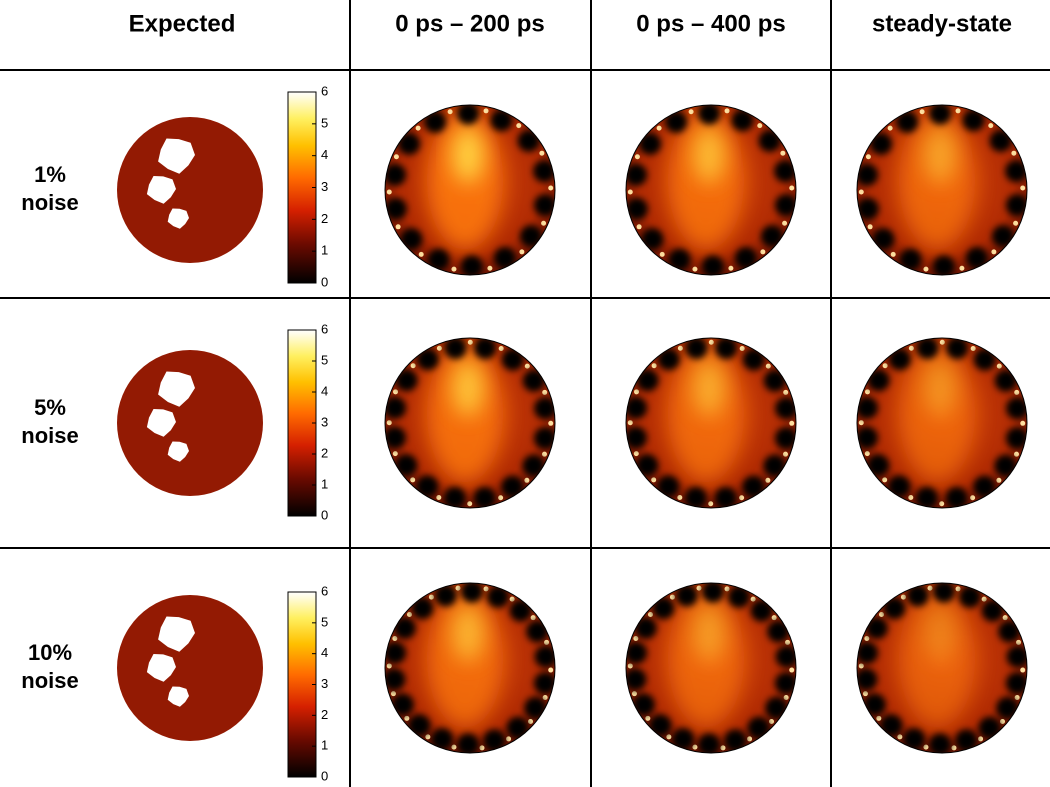 This screenshot has width=1050, height=787. I want to click on inclusion, so click(176, 634).